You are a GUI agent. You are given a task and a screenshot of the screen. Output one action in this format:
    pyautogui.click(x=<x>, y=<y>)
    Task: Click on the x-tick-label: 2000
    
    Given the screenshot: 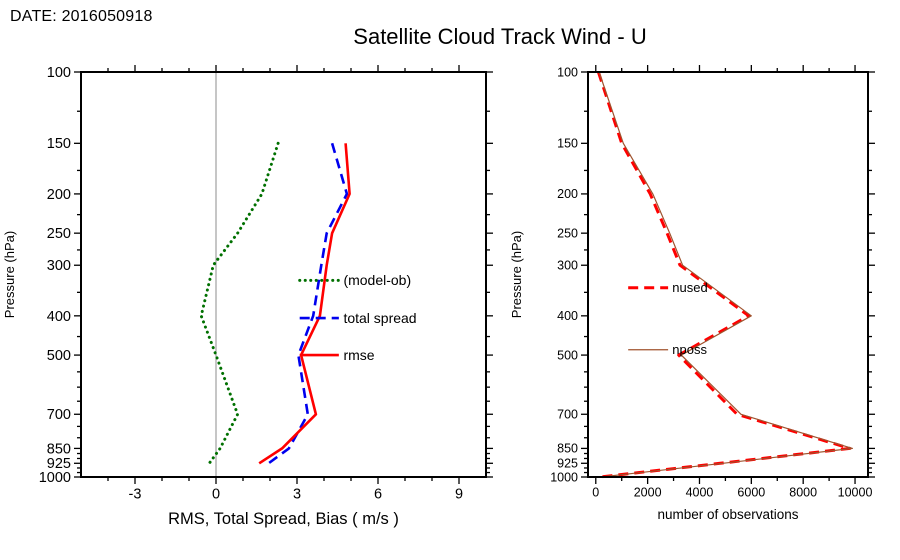 What is the action you would take?
    pyautogui.click(x=648, y=493)
    